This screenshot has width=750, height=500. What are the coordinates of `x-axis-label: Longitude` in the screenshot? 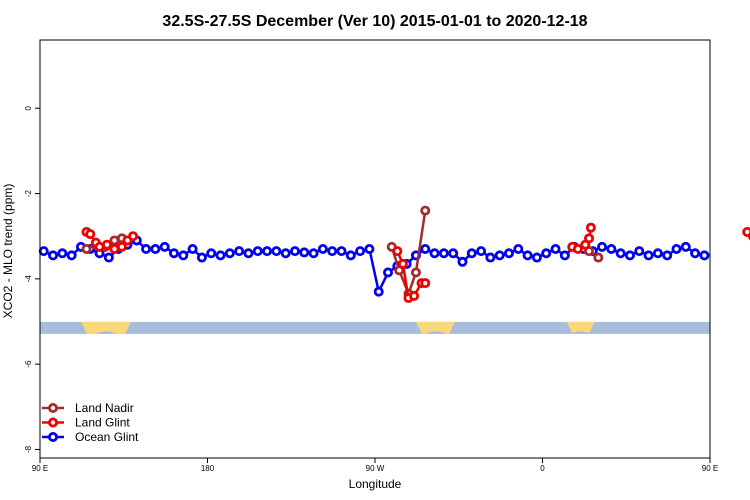 It's located at (375, 484).